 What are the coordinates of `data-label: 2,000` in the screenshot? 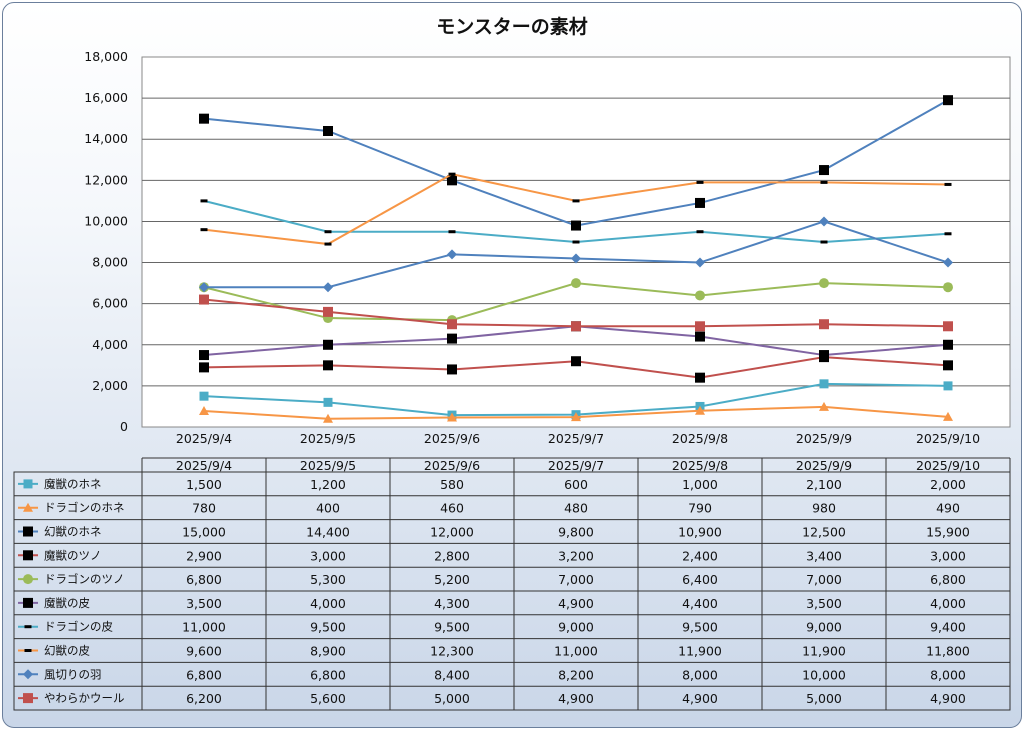 It's located at (948, 484).